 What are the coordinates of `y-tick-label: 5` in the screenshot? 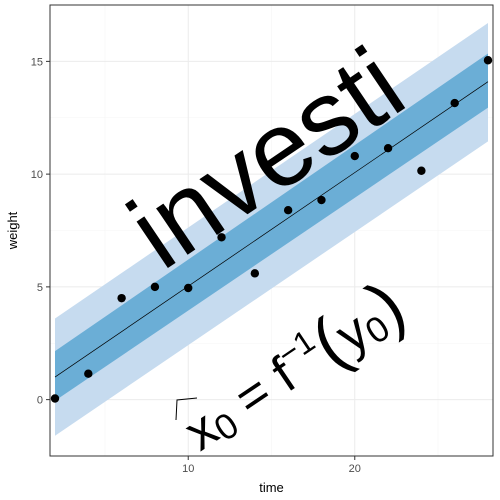 It's located at (40, 288).